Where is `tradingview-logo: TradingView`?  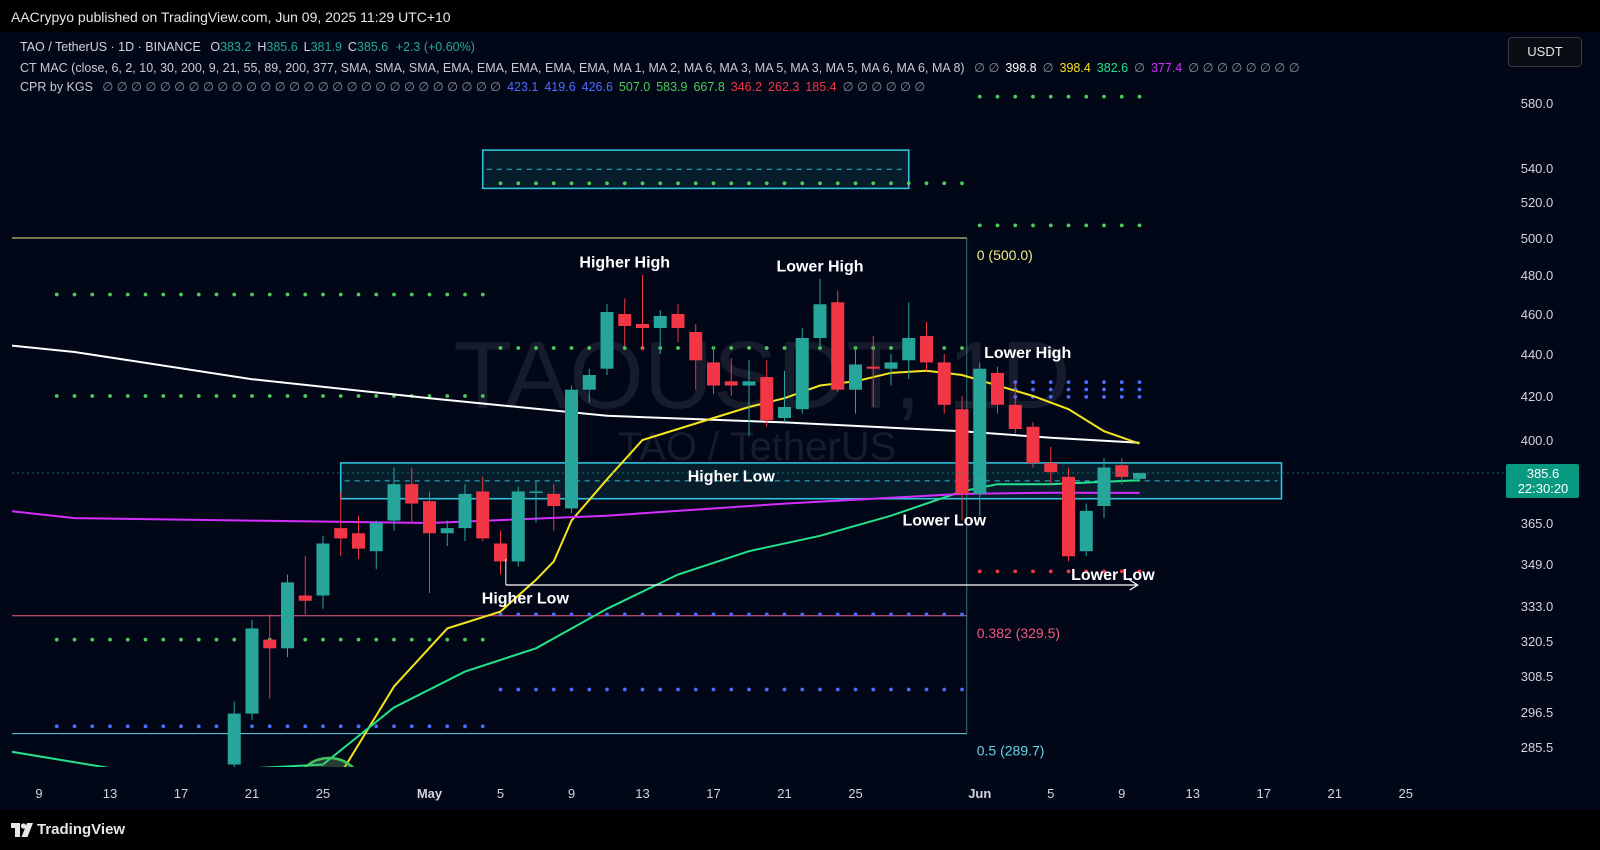 tradingview-logo: TradingView is located at coordinates (68, 829).